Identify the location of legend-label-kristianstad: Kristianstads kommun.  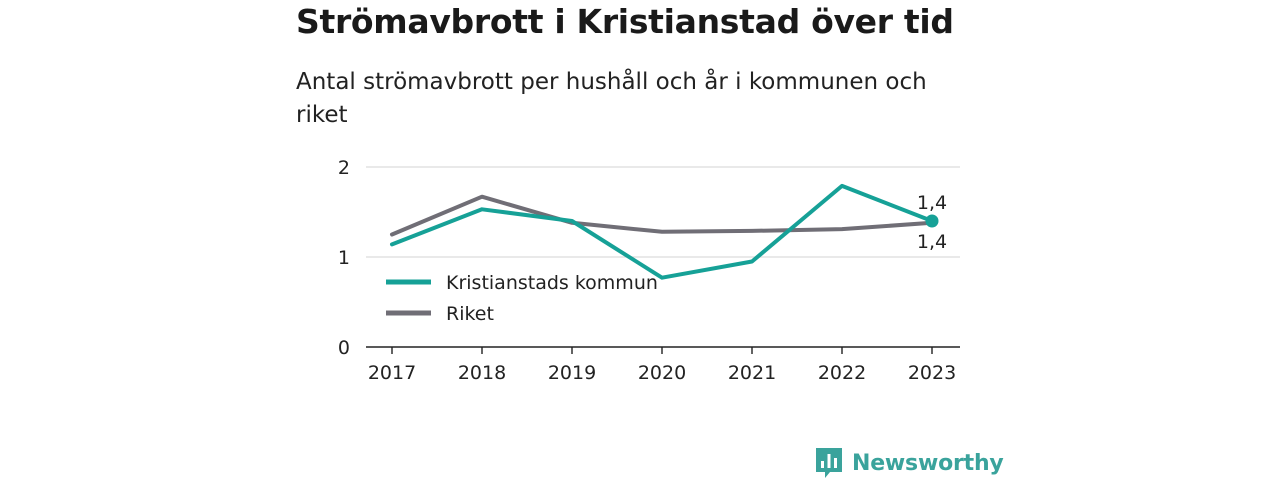
(552, 283).